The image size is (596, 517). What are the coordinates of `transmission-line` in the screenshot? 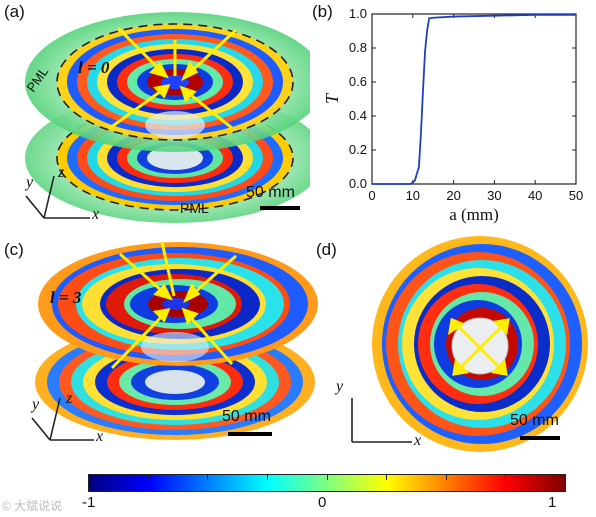 It's located at (474, 99).